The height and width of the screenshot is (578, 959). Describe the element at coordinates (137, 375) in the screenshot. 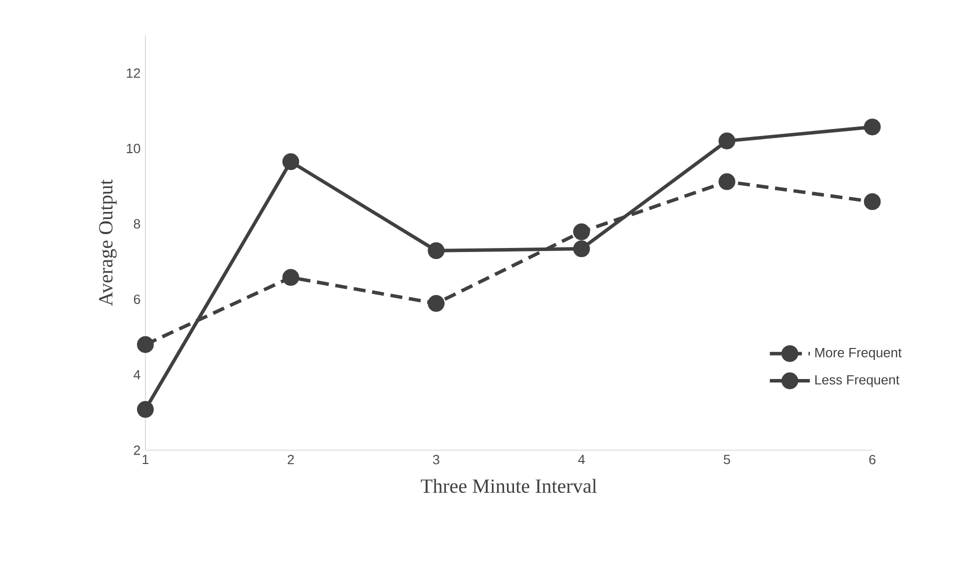

I see `y-tick-label: 4` at that location.